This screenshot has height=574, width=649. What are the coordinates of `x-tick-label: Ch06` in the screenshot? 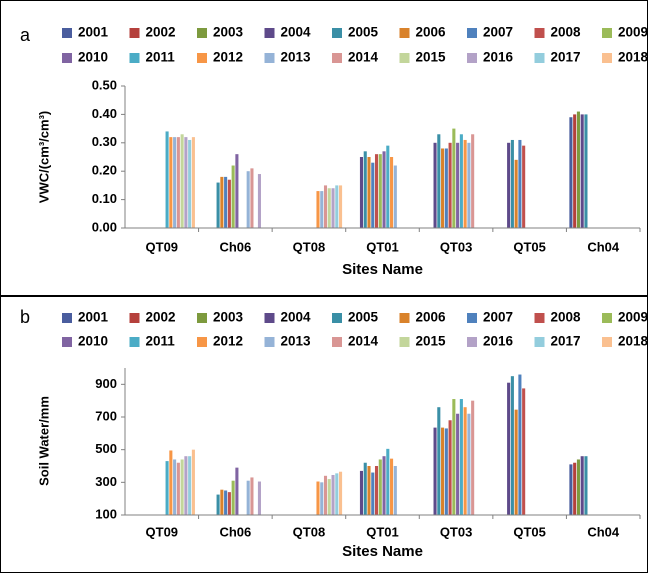 It's located at (235, 246).